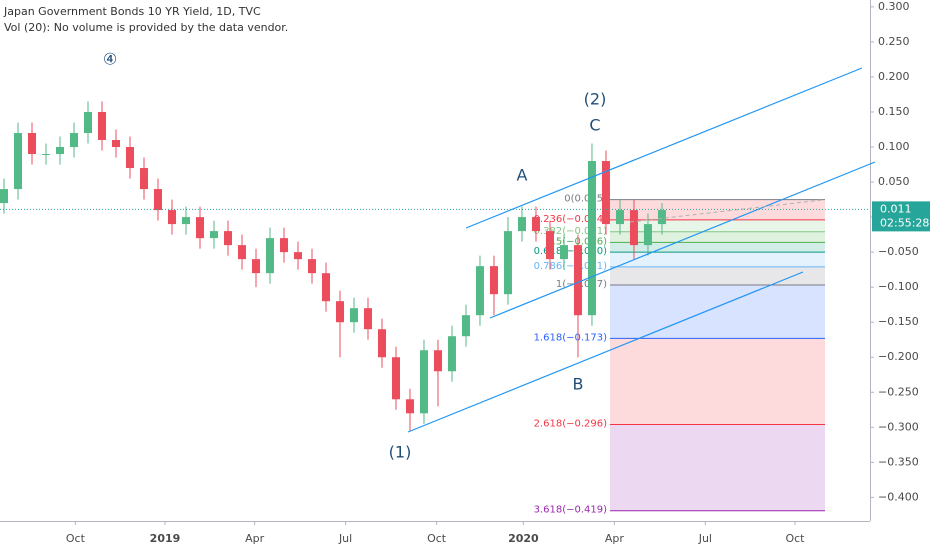 Image resolution: width=932 pixels, height=550 pixels. What do you see at coordinates (585, 199) in the screenshot?
I see `fib-label: 0(0.025)` at bounding box center [585, 199].